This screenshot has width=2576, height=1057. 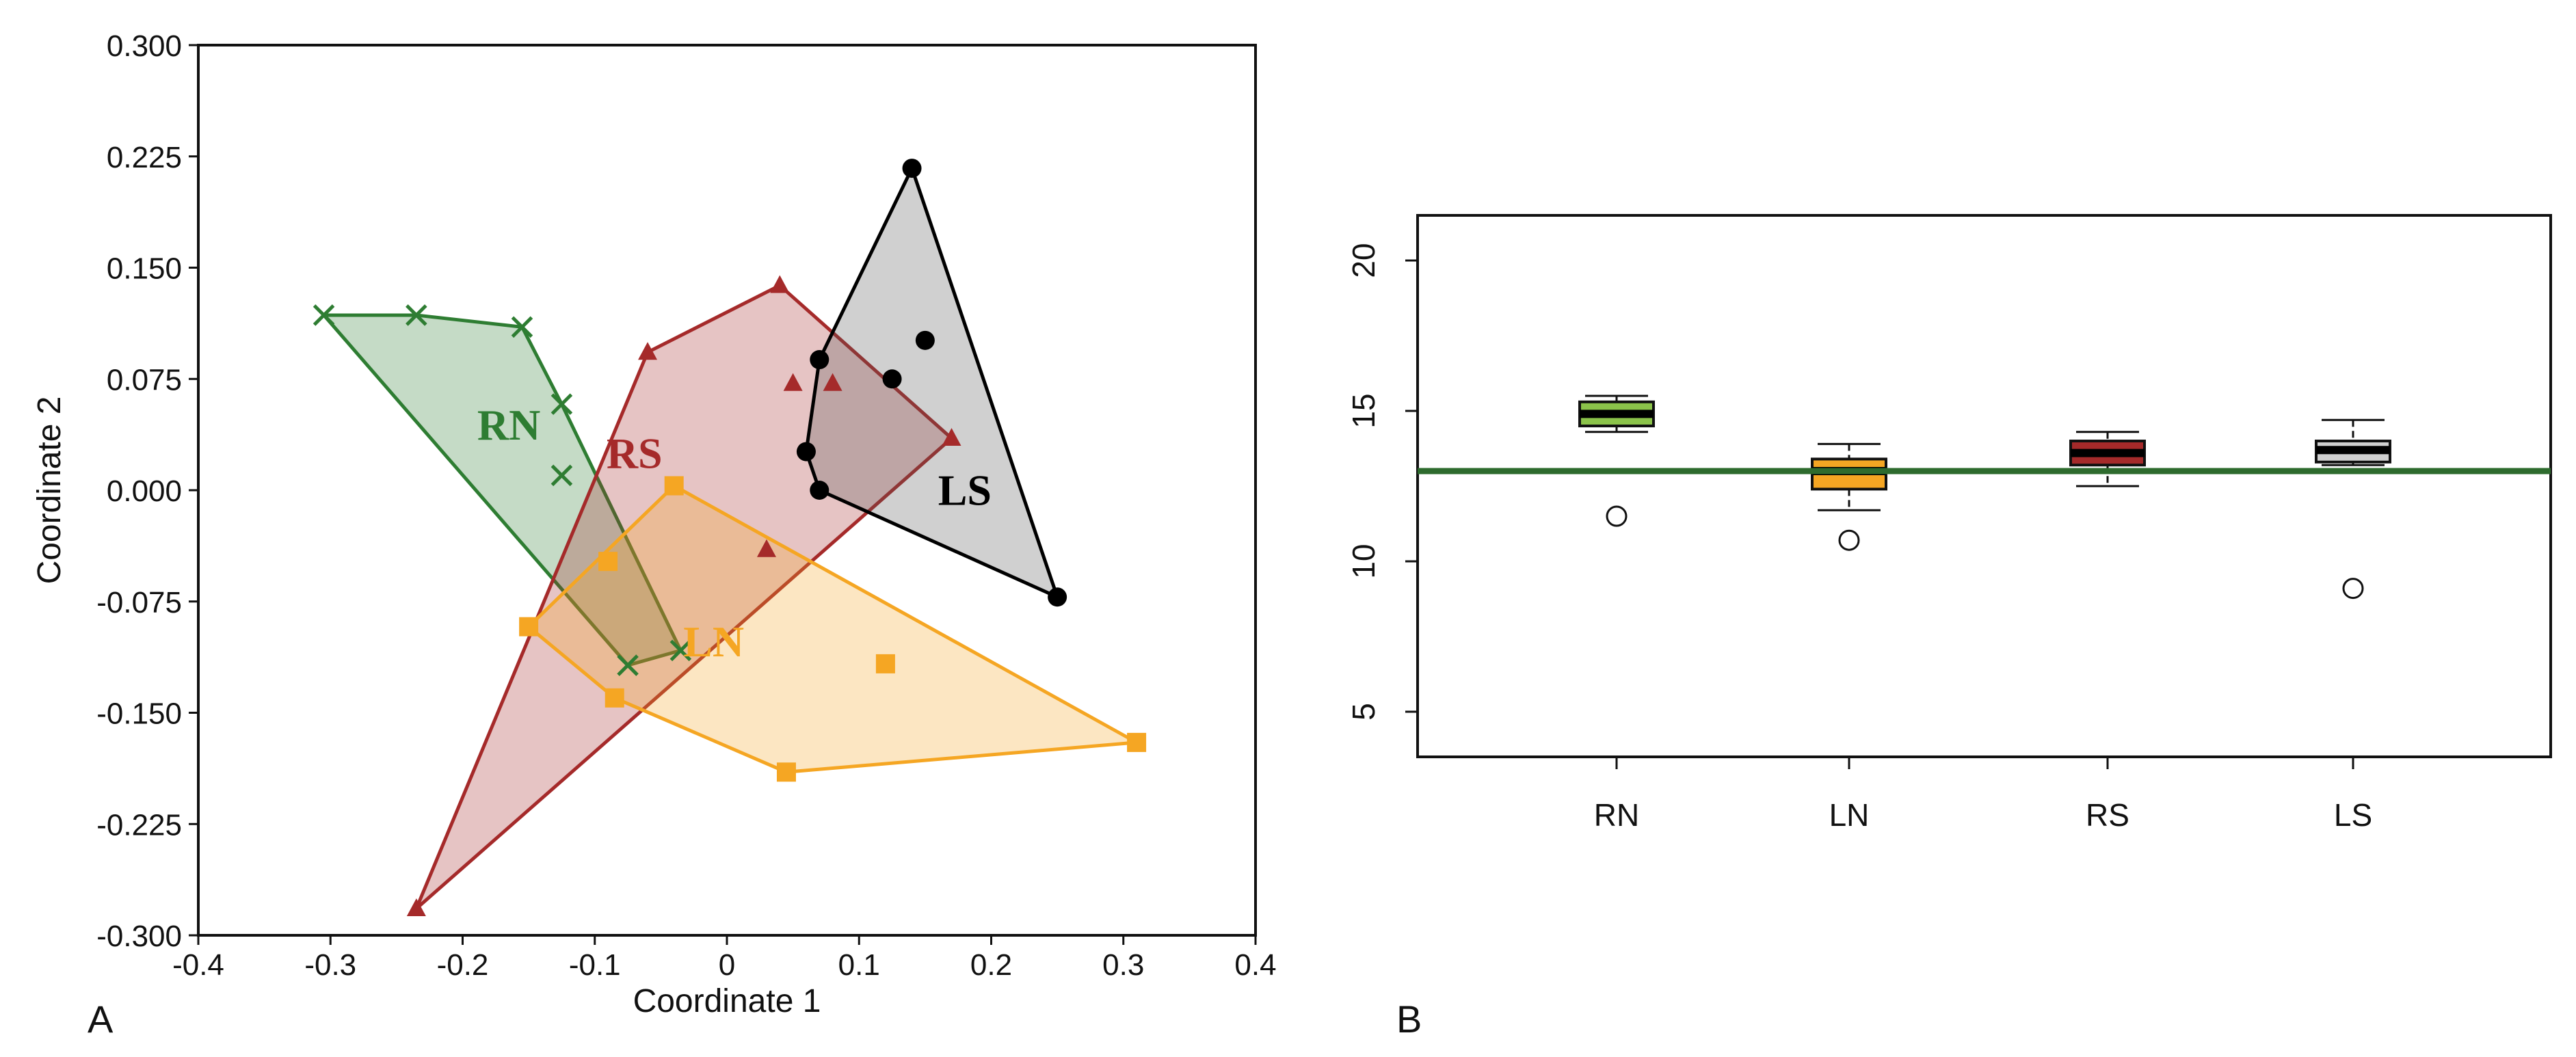 What do you see at coordinates (144, 46) in the screenshot?
I see `y-tick-label-a-0: 0.300` at bounding box center [144, 46].